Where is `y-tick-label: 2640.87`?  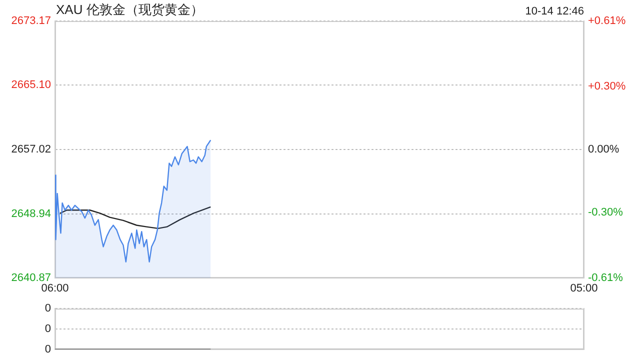
y-tick-label: 2640.87 is located at coordinates (31, 278).